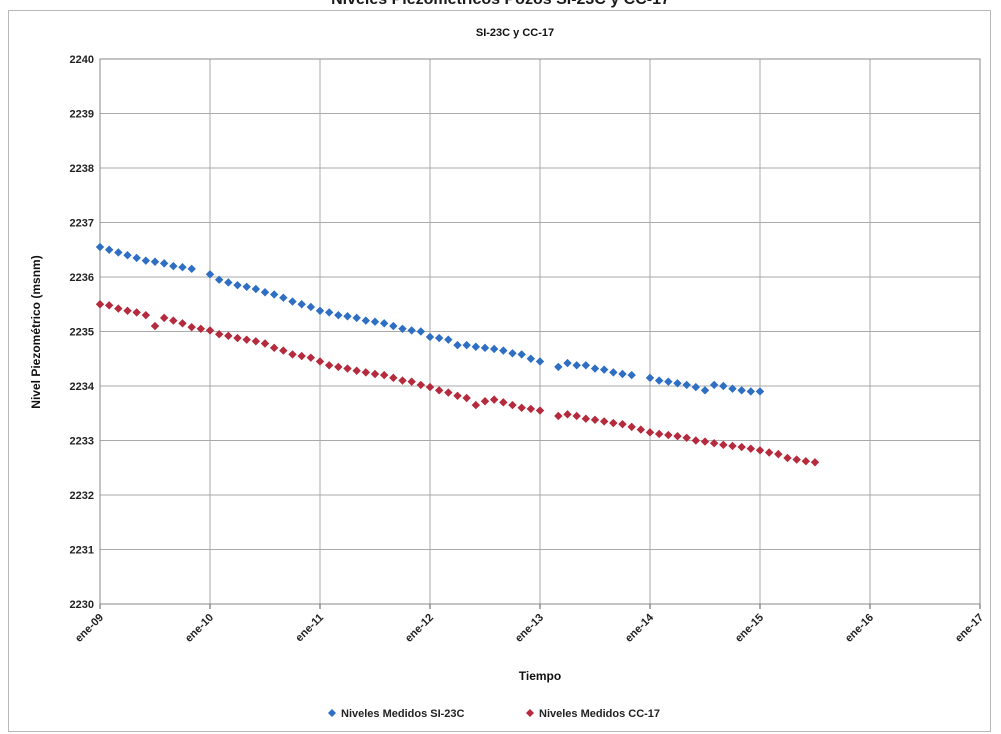 This screenshot has height=734, width=1001. Describe the element at coordinates (82, 115) in the screenshot. I see `y-tick-label: 2239` at that location.